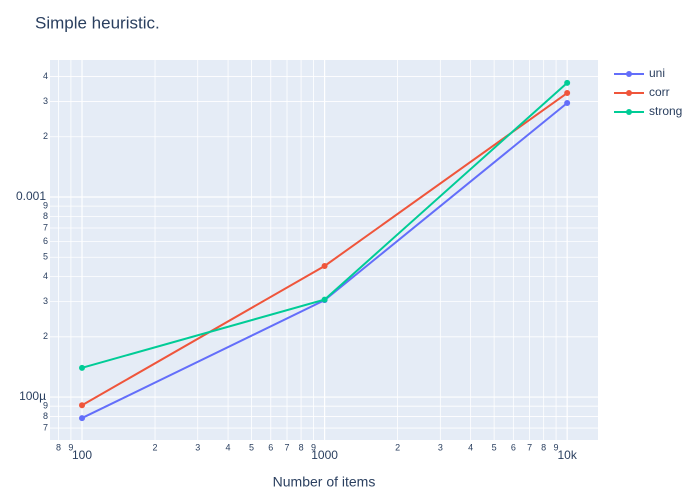  What do you see at coordinates (45, 241) in the screenshot?
I see `y-tick-label: 6` at bounding box center [45, 241].